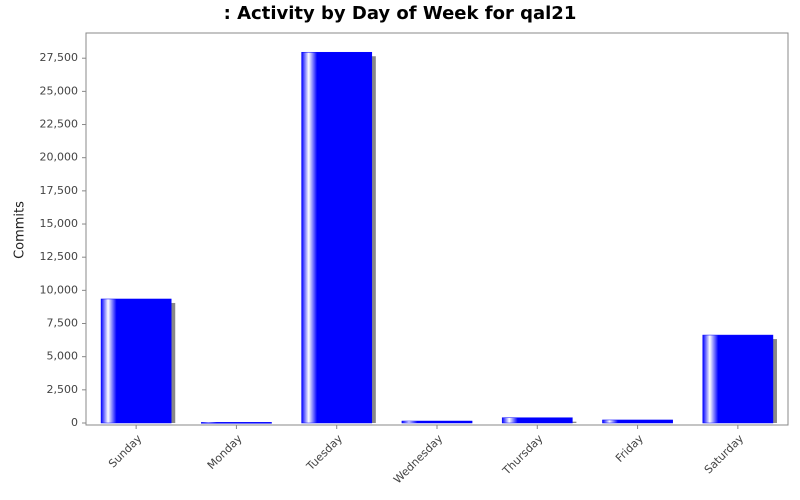 The image size is (800, 500). Describe the element at coordinates (629, 448) in the screenshot. I see `x-tick-label: Friday` at that location.